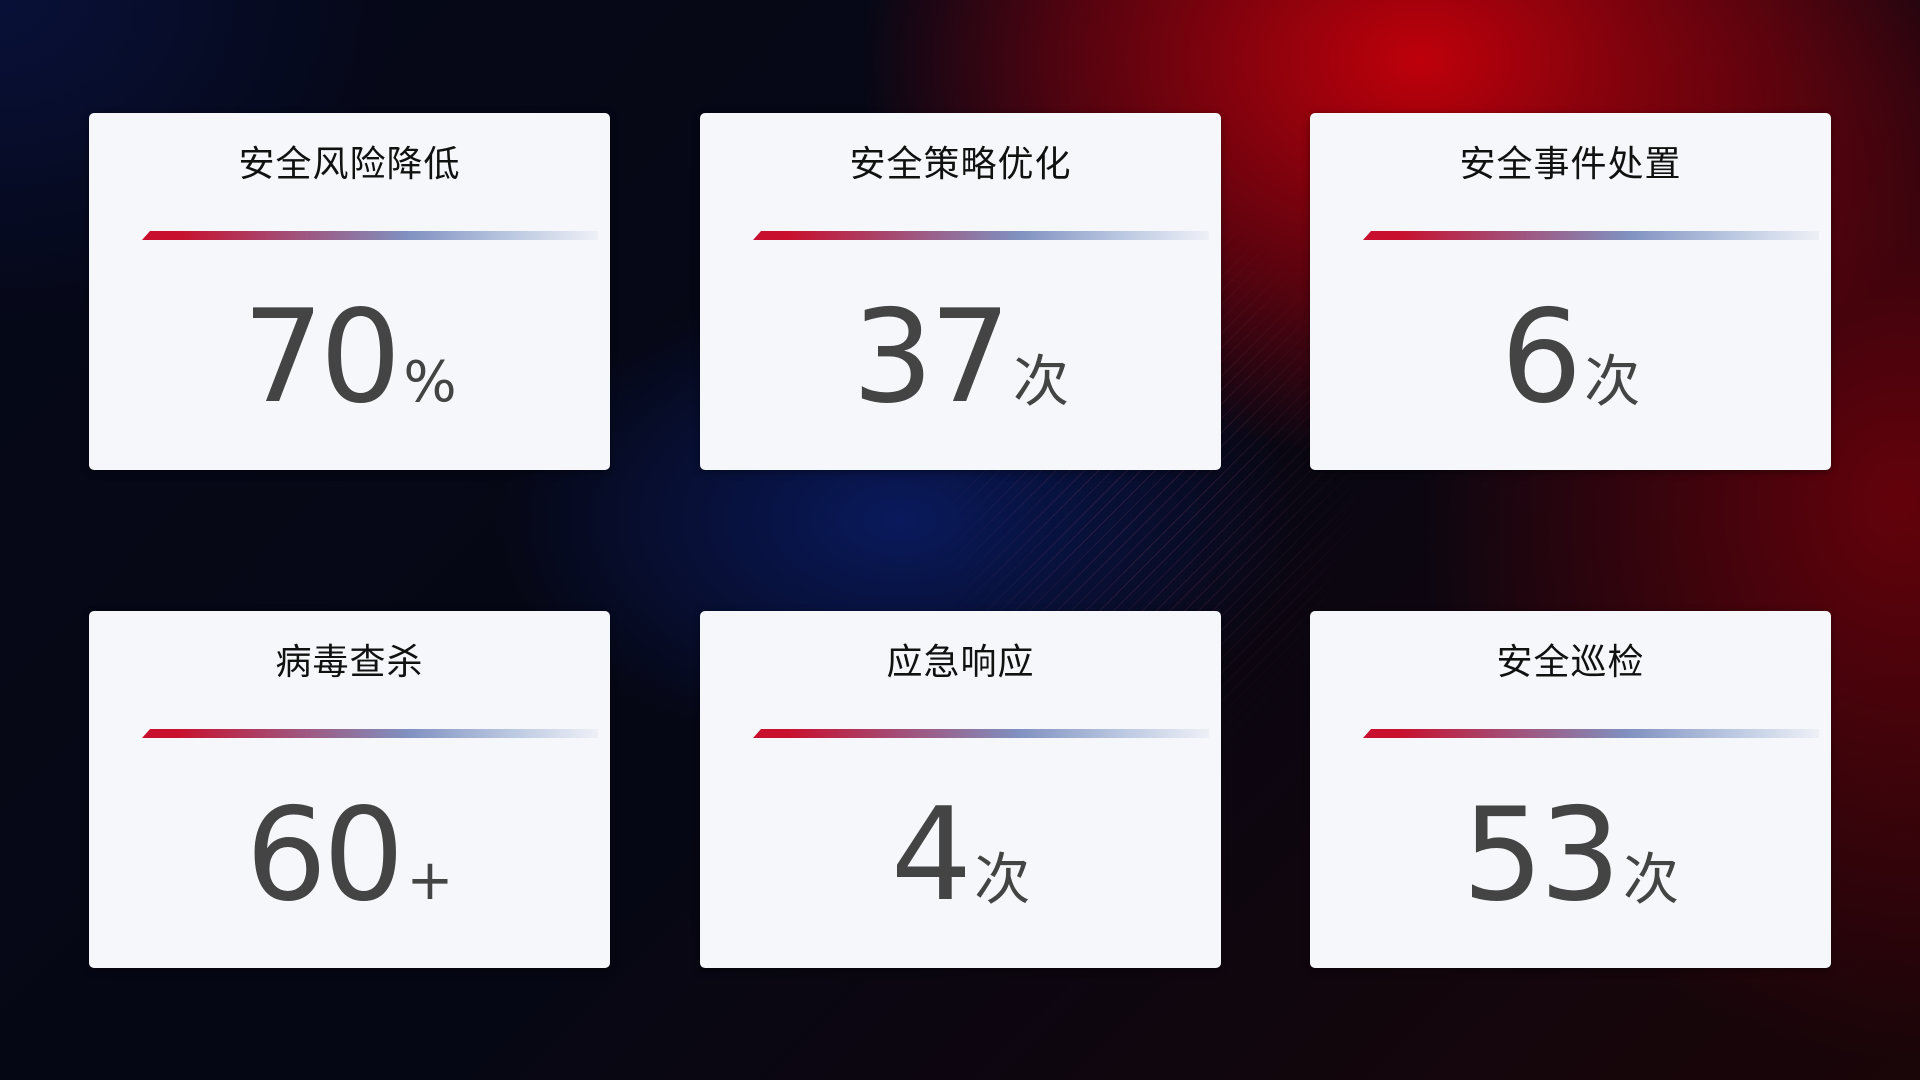  Describe the element at coordinates (931, 357) in the screenshot. I see `value-number: 37` at that location.